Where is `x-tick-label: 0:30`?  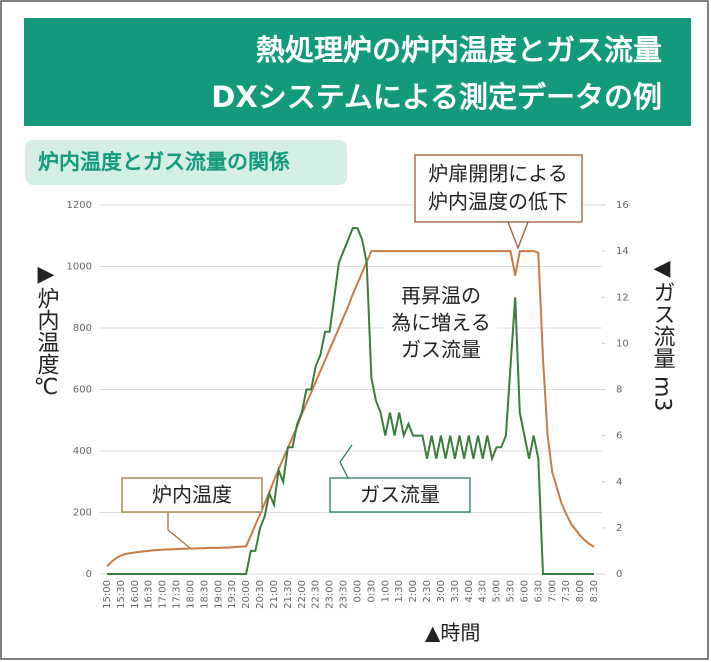
x-tick-label: 0:30 is located at coordinates (371, 591).